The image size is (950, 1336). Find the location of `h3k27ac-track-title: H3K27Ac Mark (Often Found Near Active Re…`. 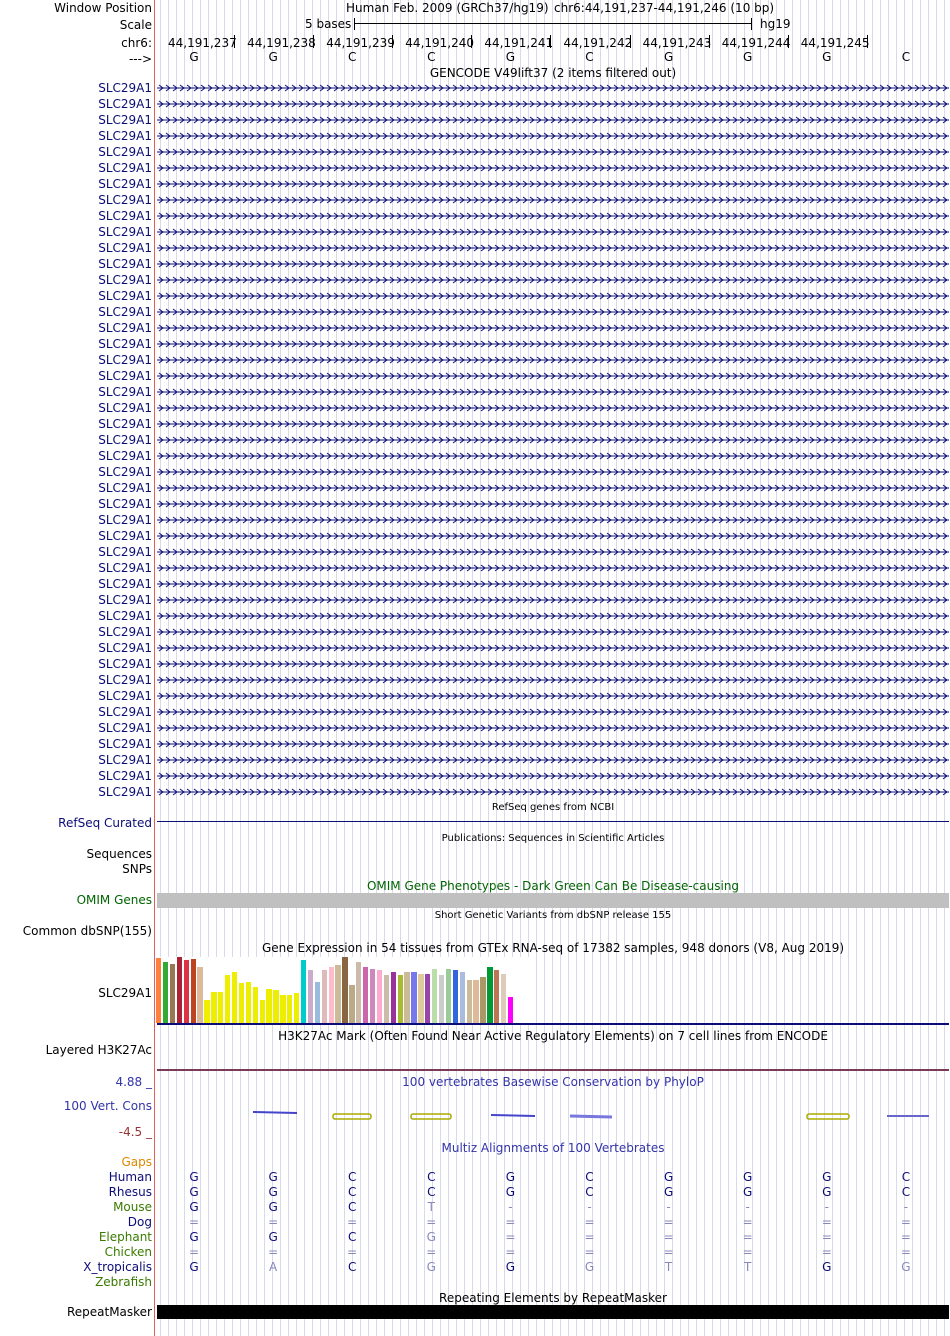

h3k27ac-track-title: H3K27Ac Mark (Often Found Near Active Re… is located at coordinates (553, 1036).